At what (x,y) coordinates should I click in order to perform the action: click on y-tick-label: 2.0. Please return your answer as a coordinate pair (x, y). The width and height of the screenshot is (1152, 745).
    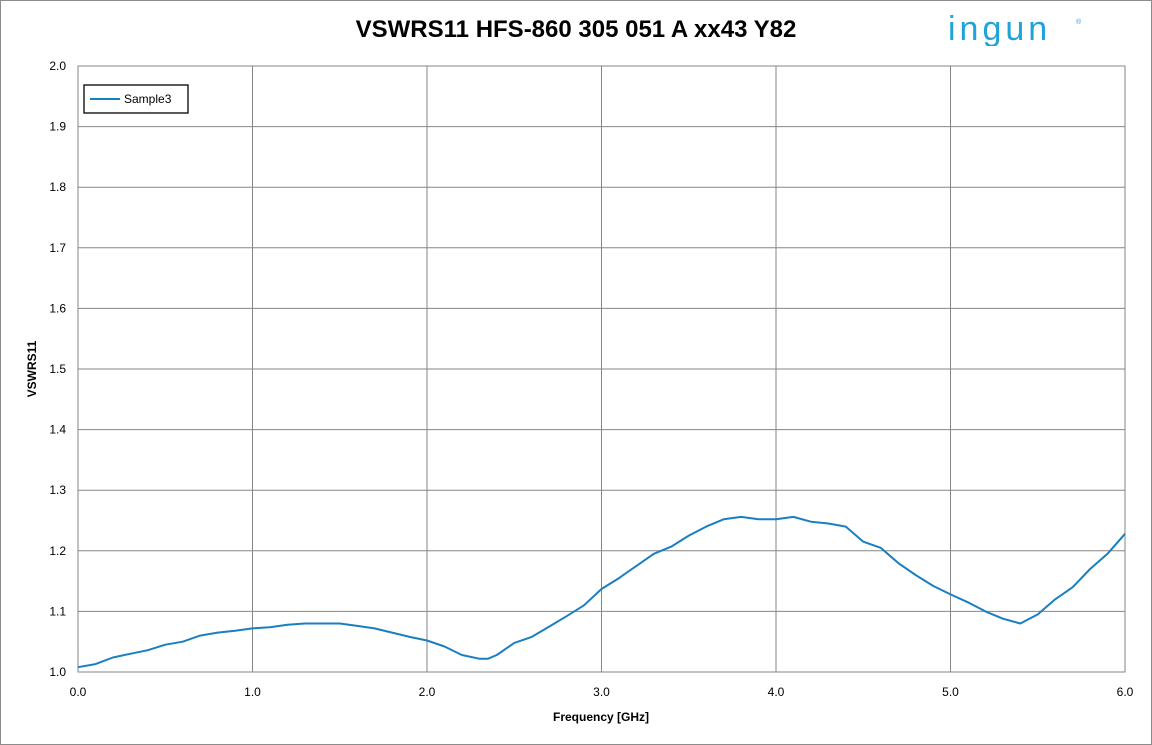
    Looking at the image, I should click on (57, 66).